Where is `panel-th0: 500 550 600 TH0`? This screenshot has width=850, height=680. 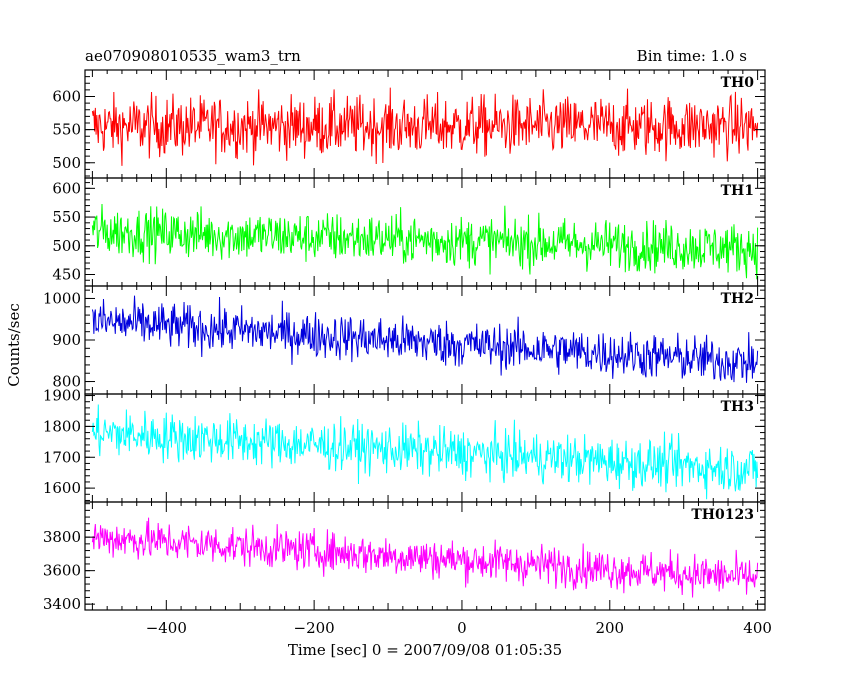
panel-th0: 500 550 600 TH0 is located at coordinates (409, 124).